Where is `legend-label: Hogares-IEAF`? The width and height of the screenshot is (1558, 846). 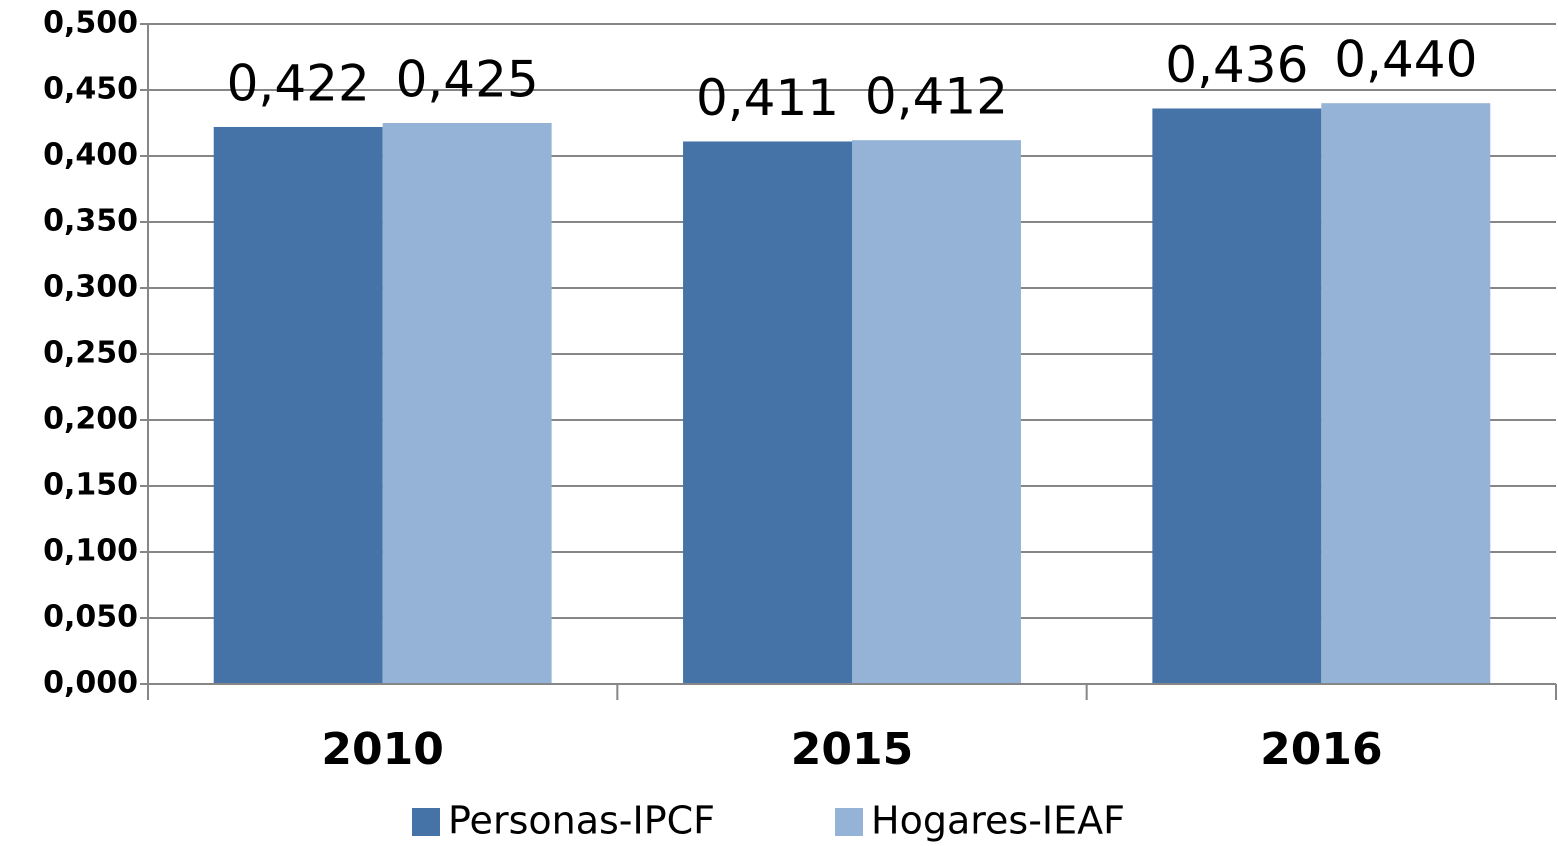 legend-label: Hogares-IEAF is located at coordinates (998, 821).